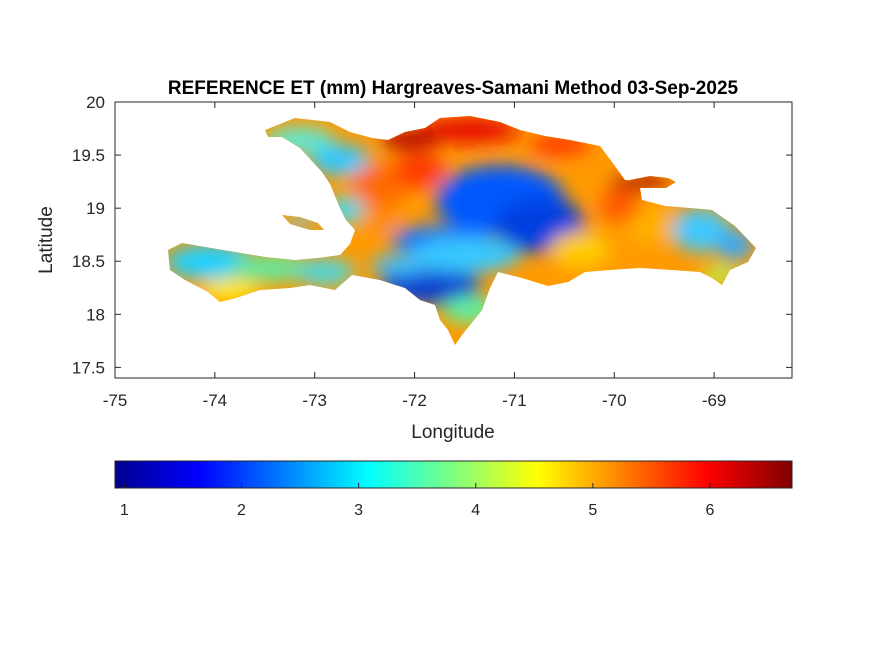  What do you see at coordinates (475, 510) in the screenshot?
I see `colorbar-tick-label: 4` at bounding box center [475, 510].